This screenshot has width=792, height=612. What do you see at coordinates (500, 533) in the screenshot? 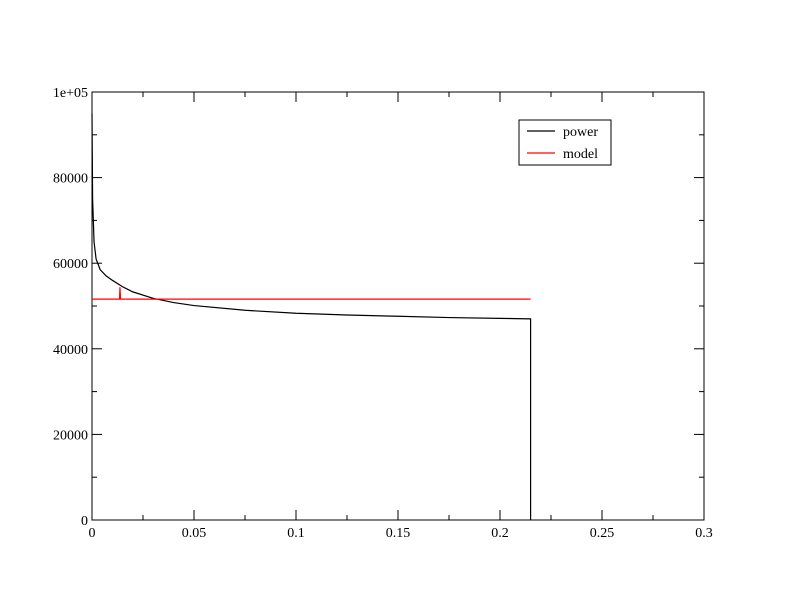
I see `x-tick-label: 0.2` at bounding box center [500, 533].